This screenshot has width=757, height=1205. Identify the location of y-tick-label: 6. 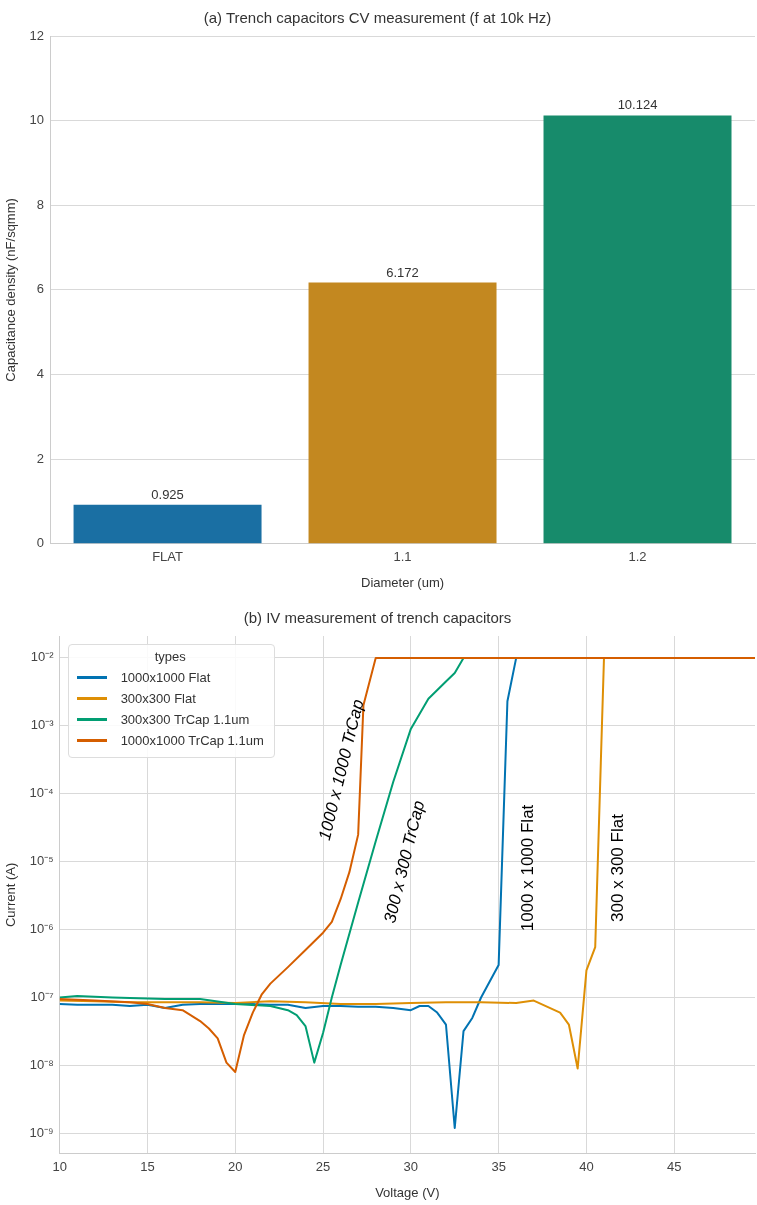
(40, 289).